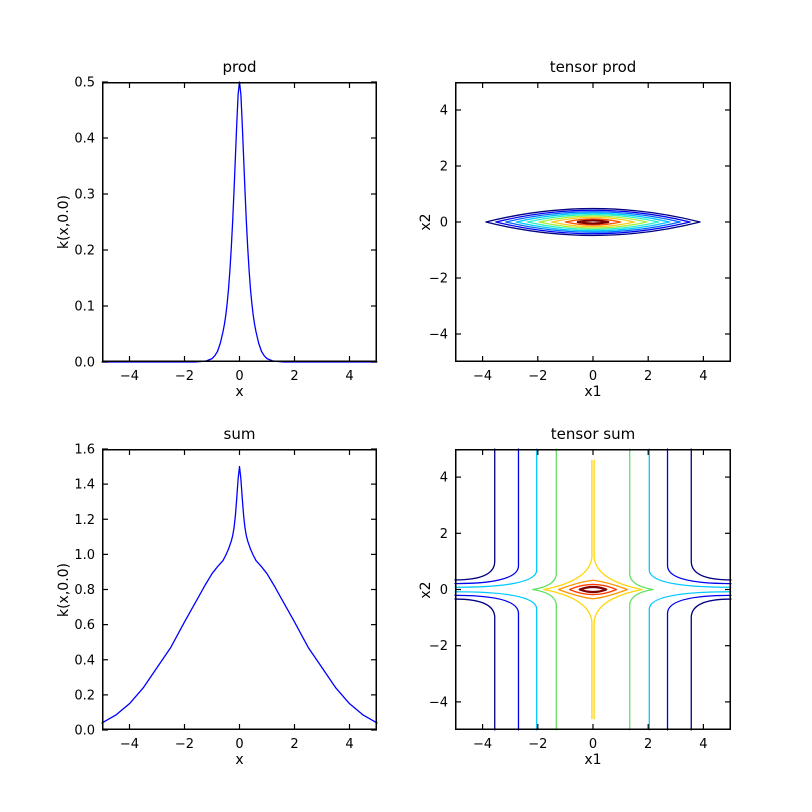  Describe the element at coordinates (84, 485) in the screenshot. I see `y-tick-label: 1.4` at that location.